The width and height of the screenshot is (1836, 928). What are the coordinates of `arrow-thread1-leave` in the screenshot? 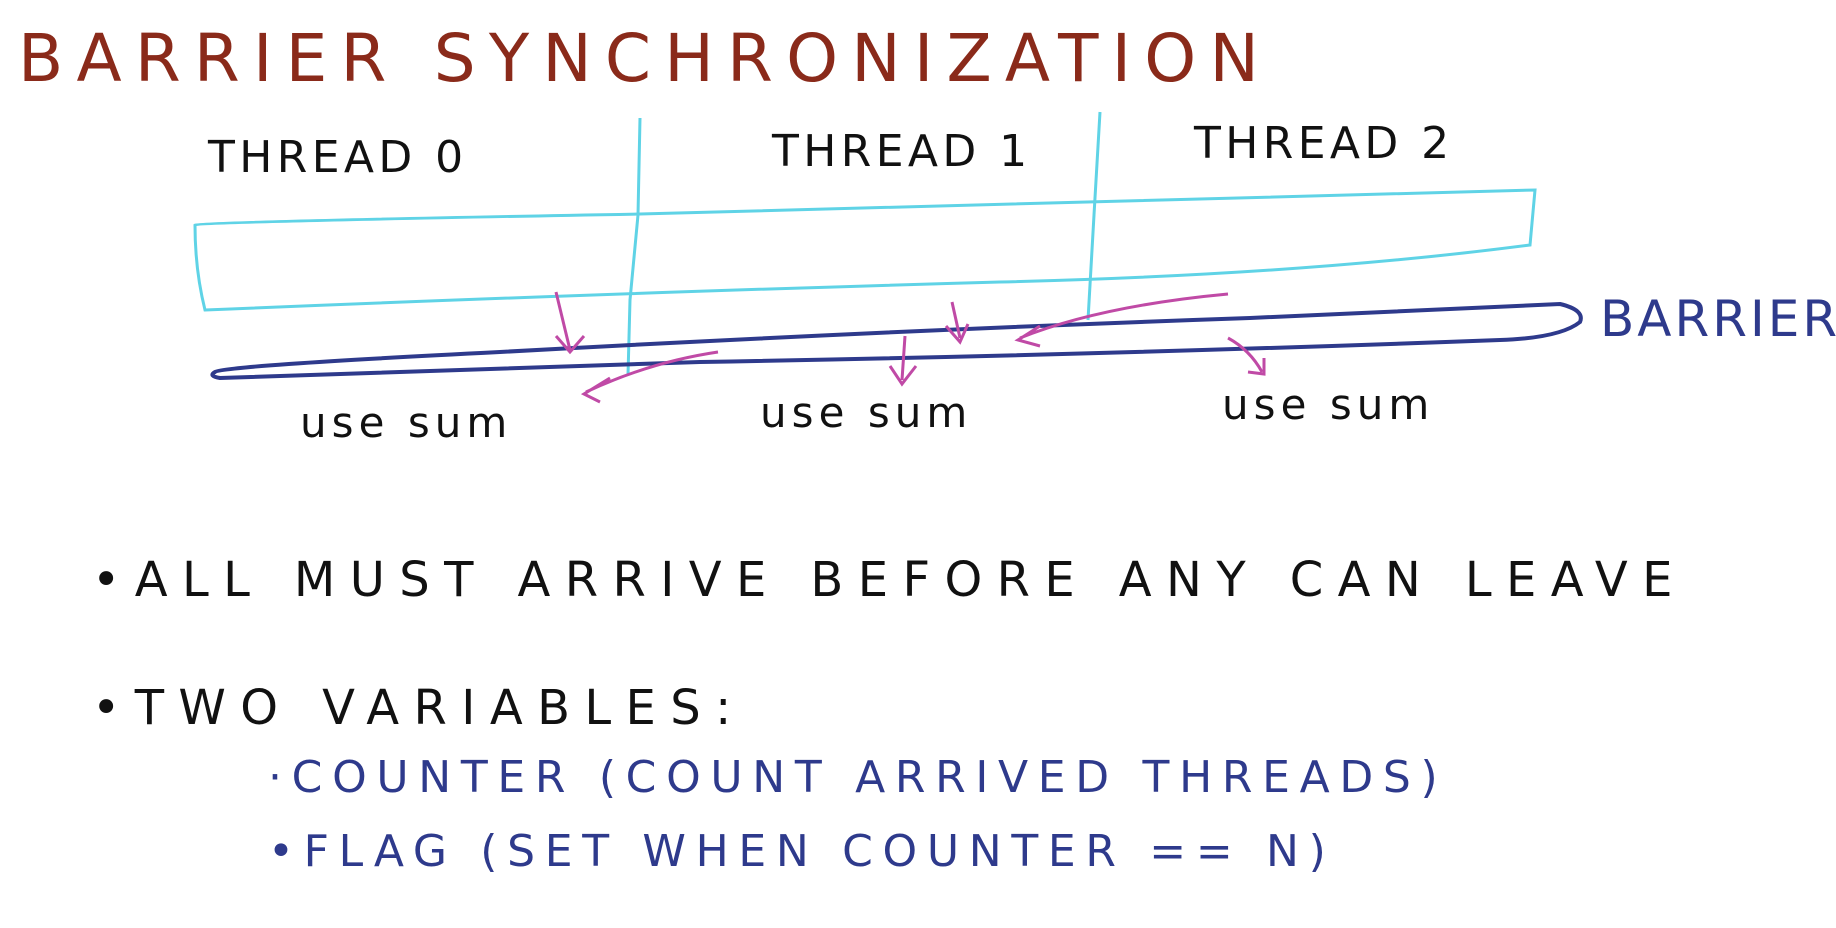 It's located at (1121, 320).